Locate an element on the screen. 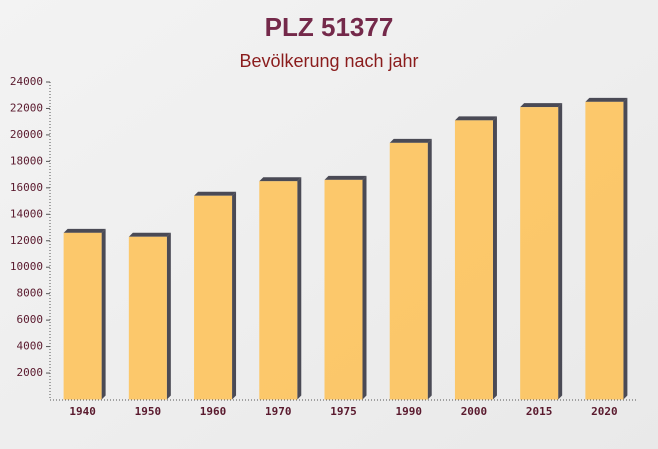 The image size is (658, 449). chart-title: PLZ 51377 is located at coordinates (329, 27).